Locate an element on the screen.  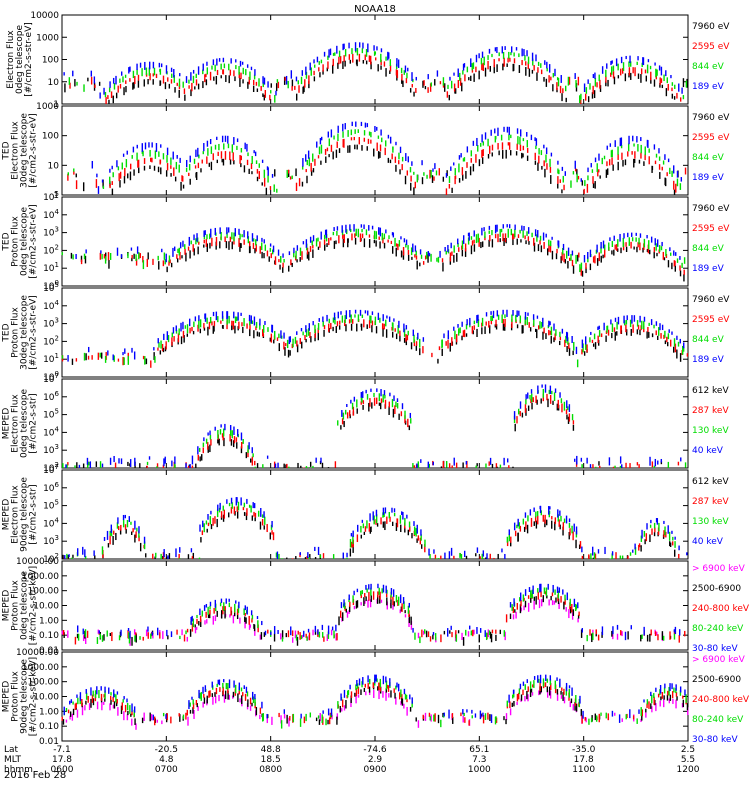
axis-row-value: 0700 is located at coordinates (166, 770).